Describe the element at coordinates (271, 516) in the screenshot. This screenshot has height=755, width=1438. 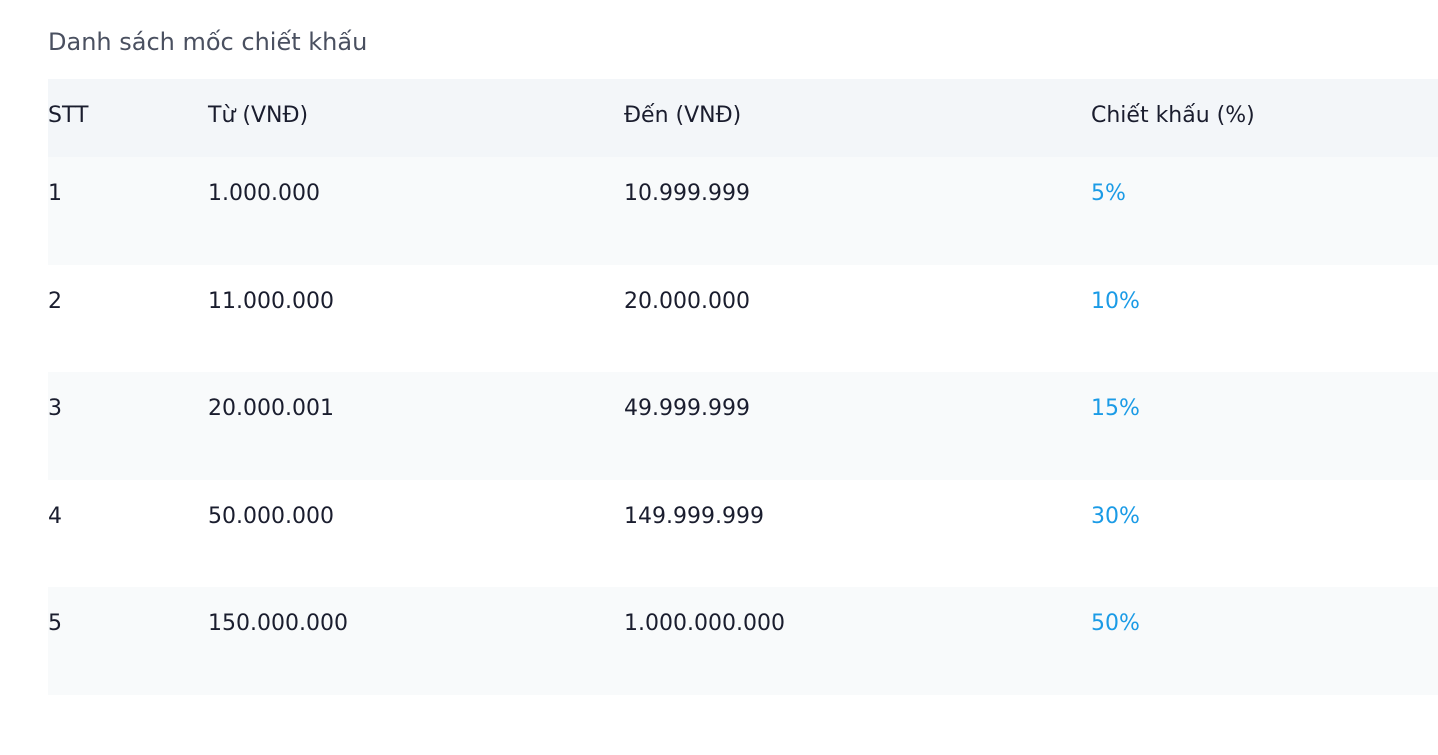
I see `table-cell: 50.000.000` at that location.